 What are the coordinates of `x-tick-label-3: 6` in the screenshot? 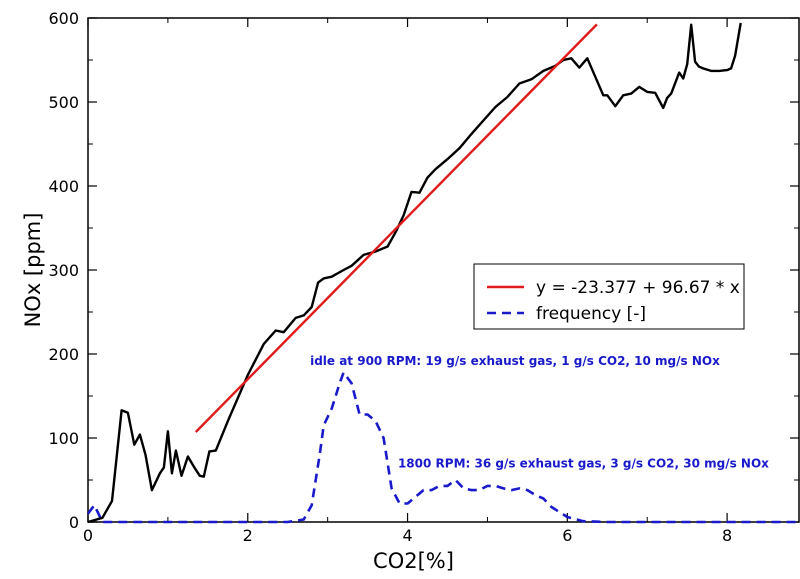 It's located at (567, 535).